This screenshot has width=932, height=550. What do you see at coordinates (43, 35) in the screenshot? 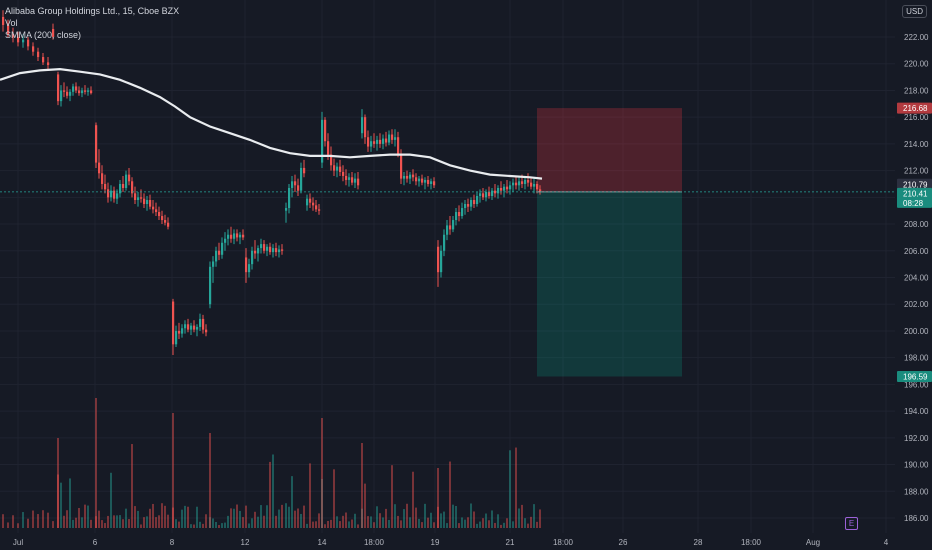
I see `legend-indicator: SMMA (200, close)` at bounding box center [43, 35].